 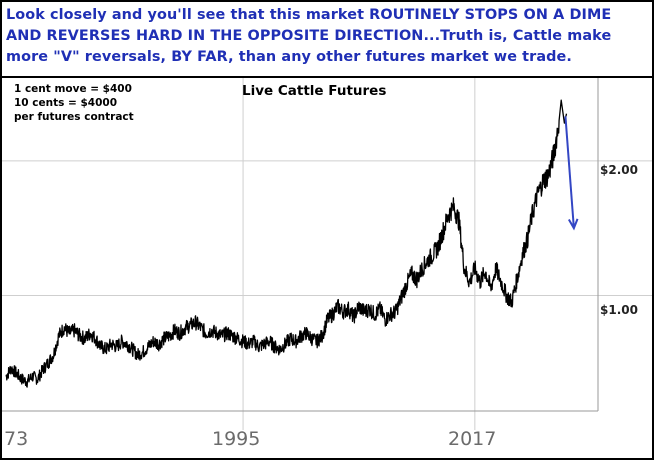 What do you see at coordinates (327, 77) in the screenshot?
I see `header-divider` at bounding box center [327, 77].